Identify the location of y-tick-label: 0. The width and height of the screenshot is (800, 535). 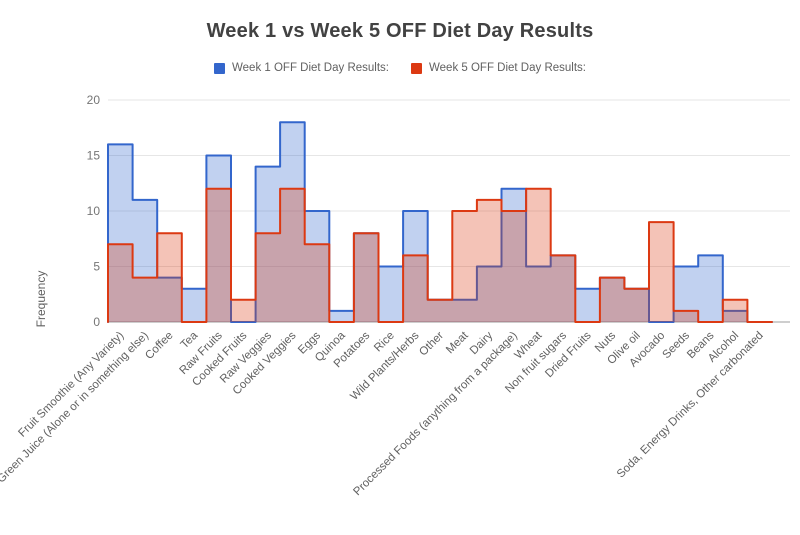
(96, 322).